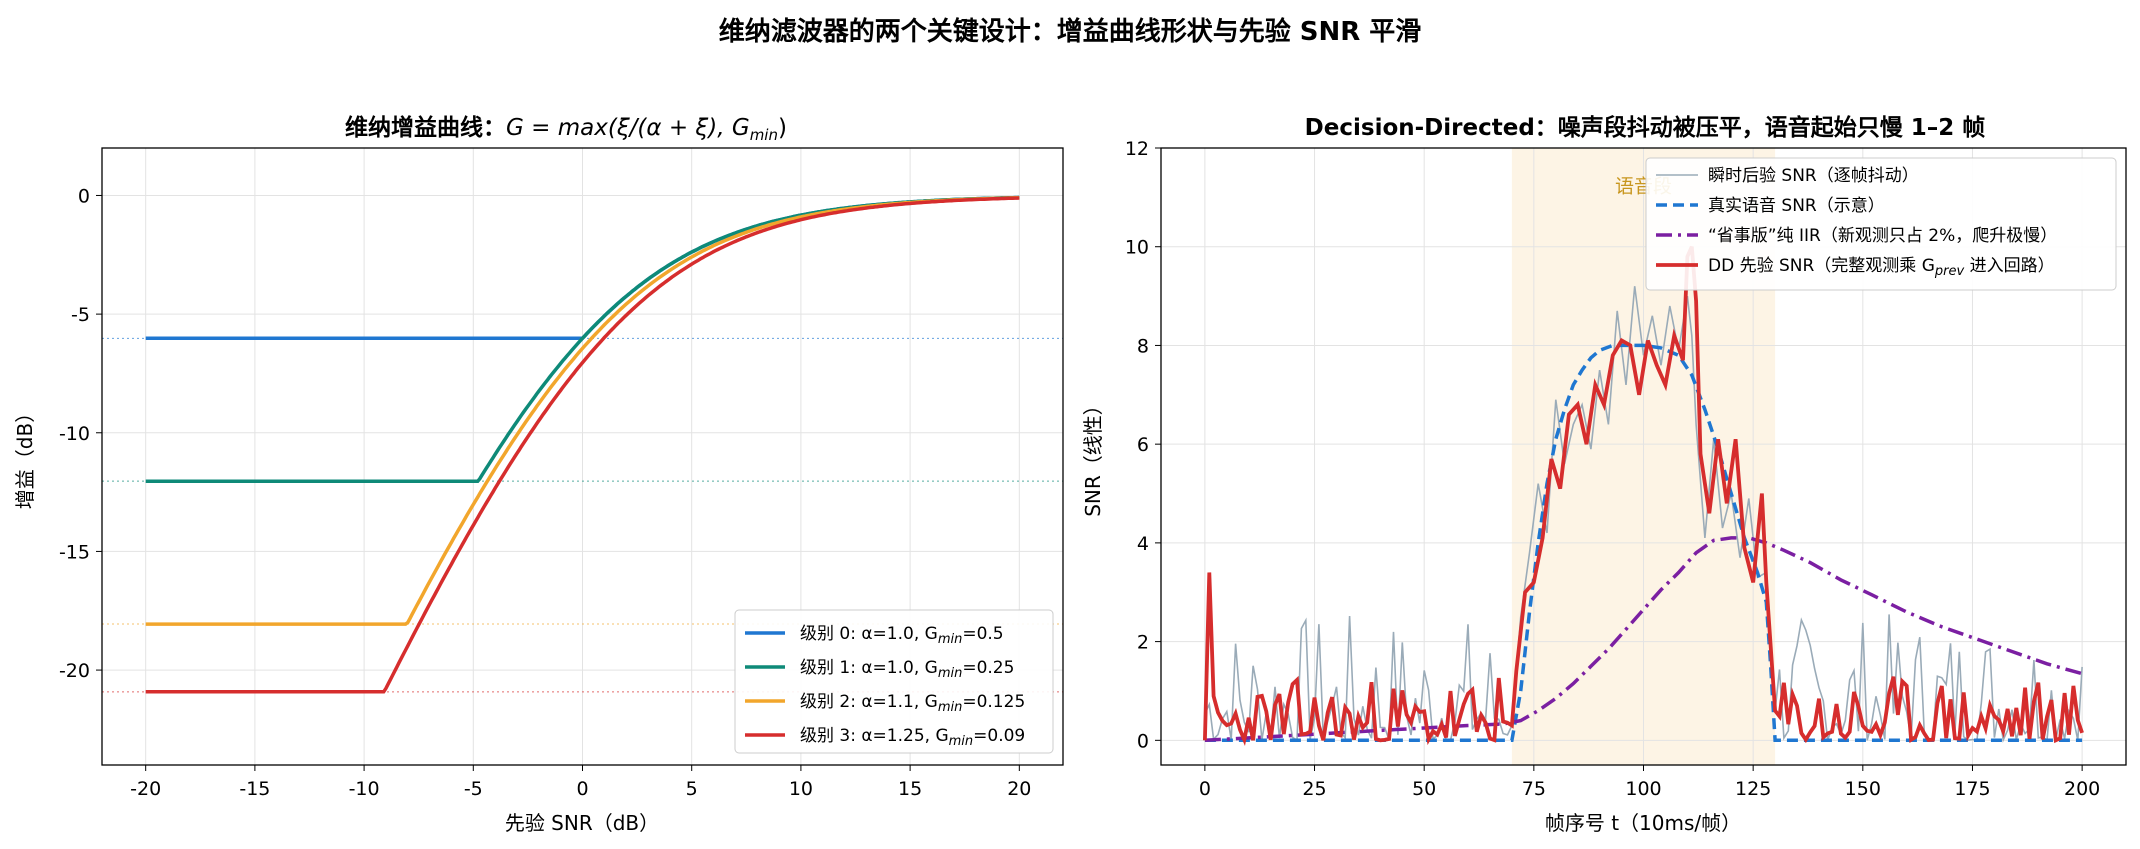 The width and height of the screenshot is (2140, 849). What do you see at coordinates (80, 315) in the screenshot?
I see `left-y-tick-label: -5` at bounding box center [80, 315].